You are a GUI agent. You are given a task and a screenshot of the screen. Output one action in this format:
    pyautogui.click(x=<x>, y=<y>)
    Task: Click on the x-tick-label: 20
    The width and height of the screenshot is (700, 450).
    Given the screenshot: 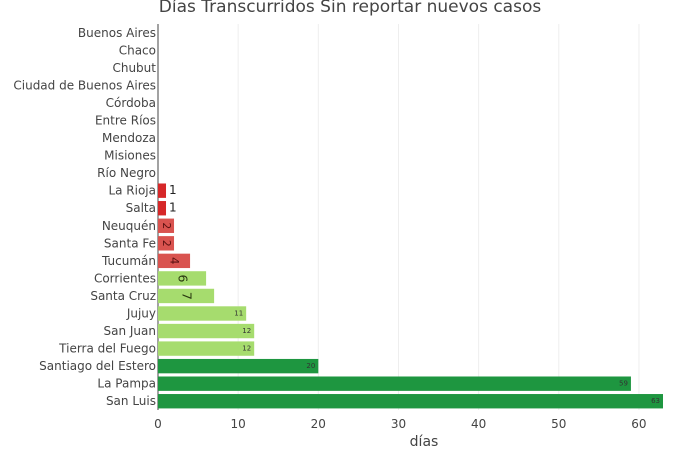 What is the action you would take?
    pyautogui.click(x=318, y=424)
    